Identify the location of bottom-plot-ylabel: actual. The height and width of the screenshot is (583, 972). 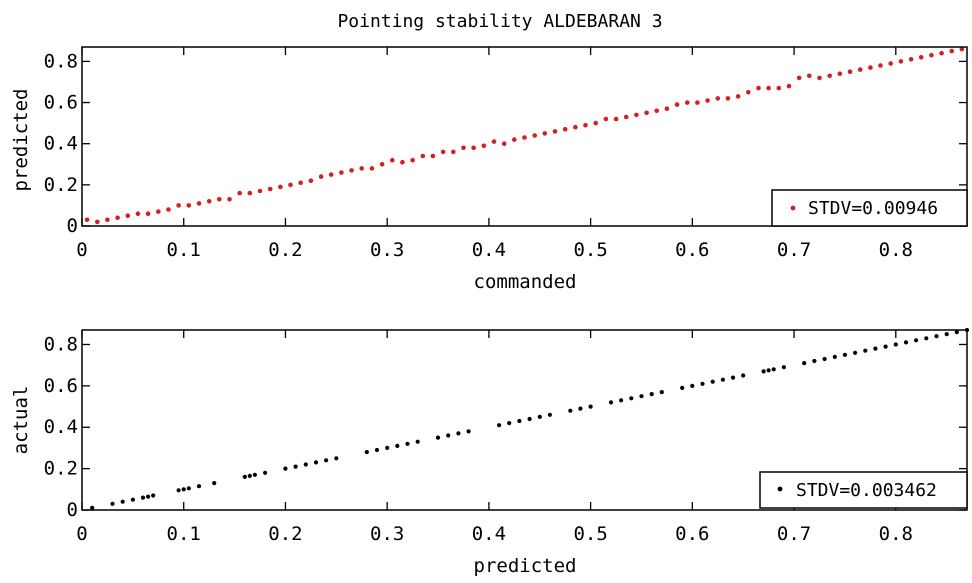
(21, 420).